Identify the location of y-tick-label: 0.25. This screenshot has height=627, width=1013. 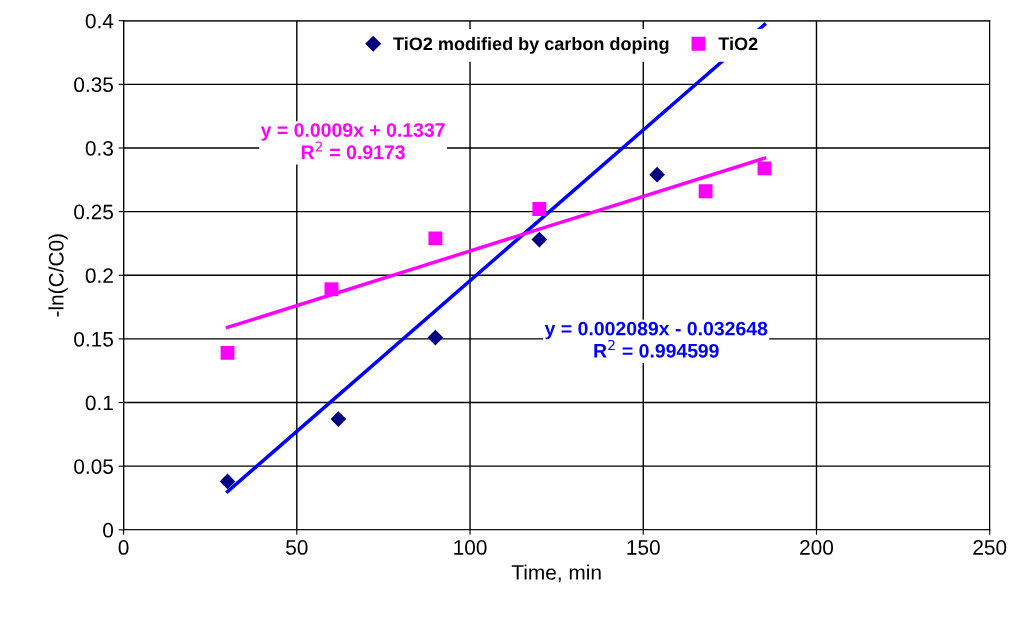
(93, 212).